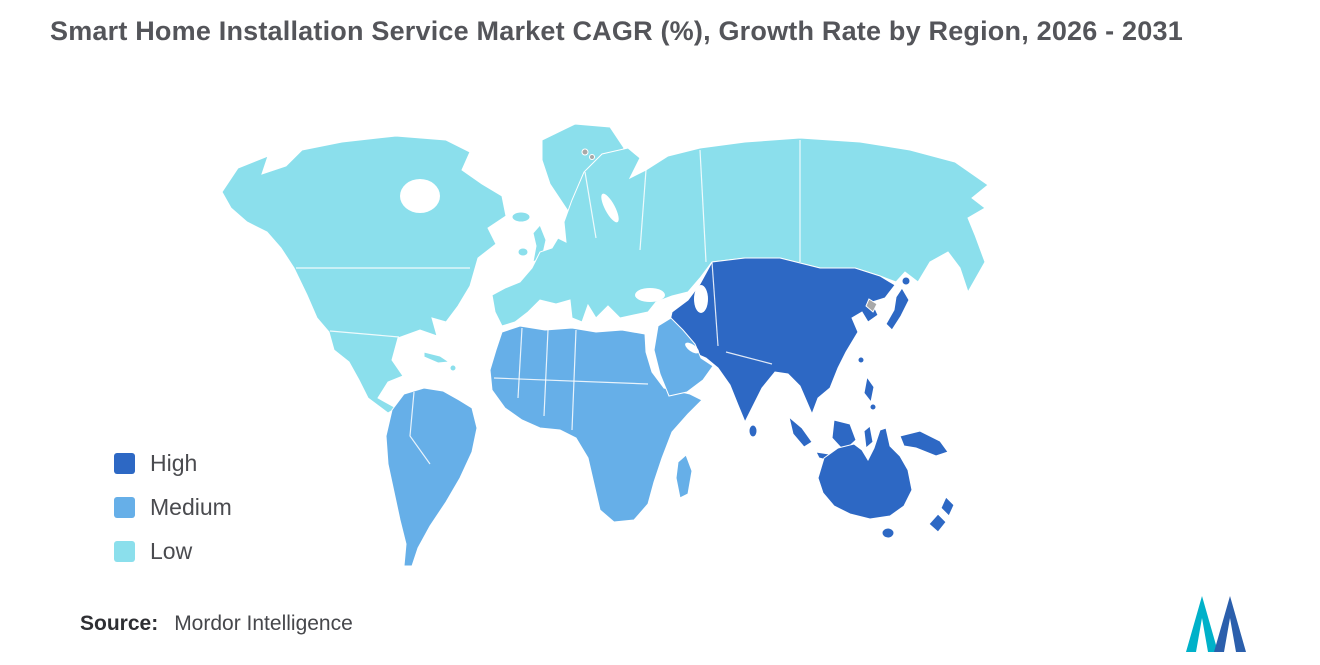 The width and height of the screenshot is (1320, 665). I want to click on region-south-america, so click(431, 477).